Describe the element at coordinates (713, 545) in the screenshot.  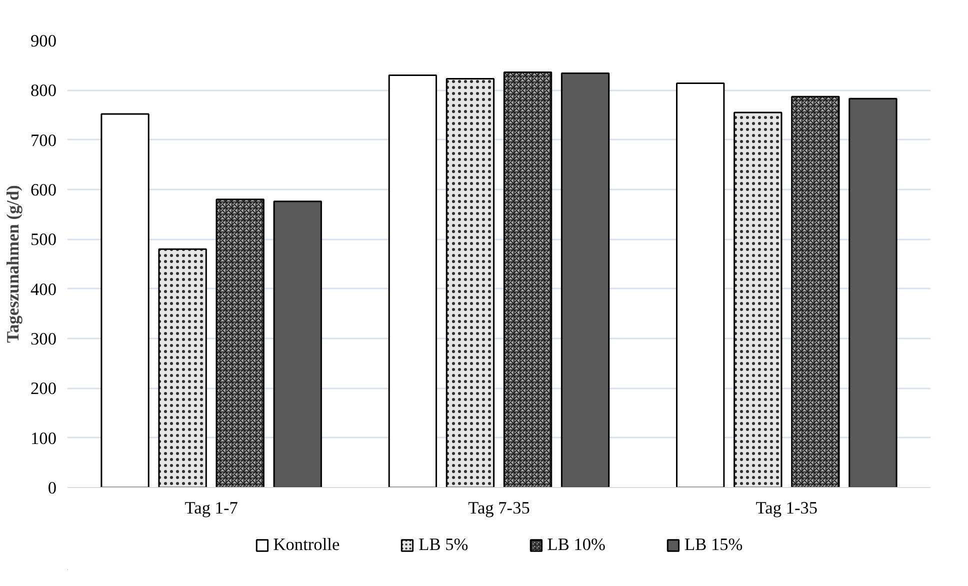
I see `legend-label: LB 15%` at that location.